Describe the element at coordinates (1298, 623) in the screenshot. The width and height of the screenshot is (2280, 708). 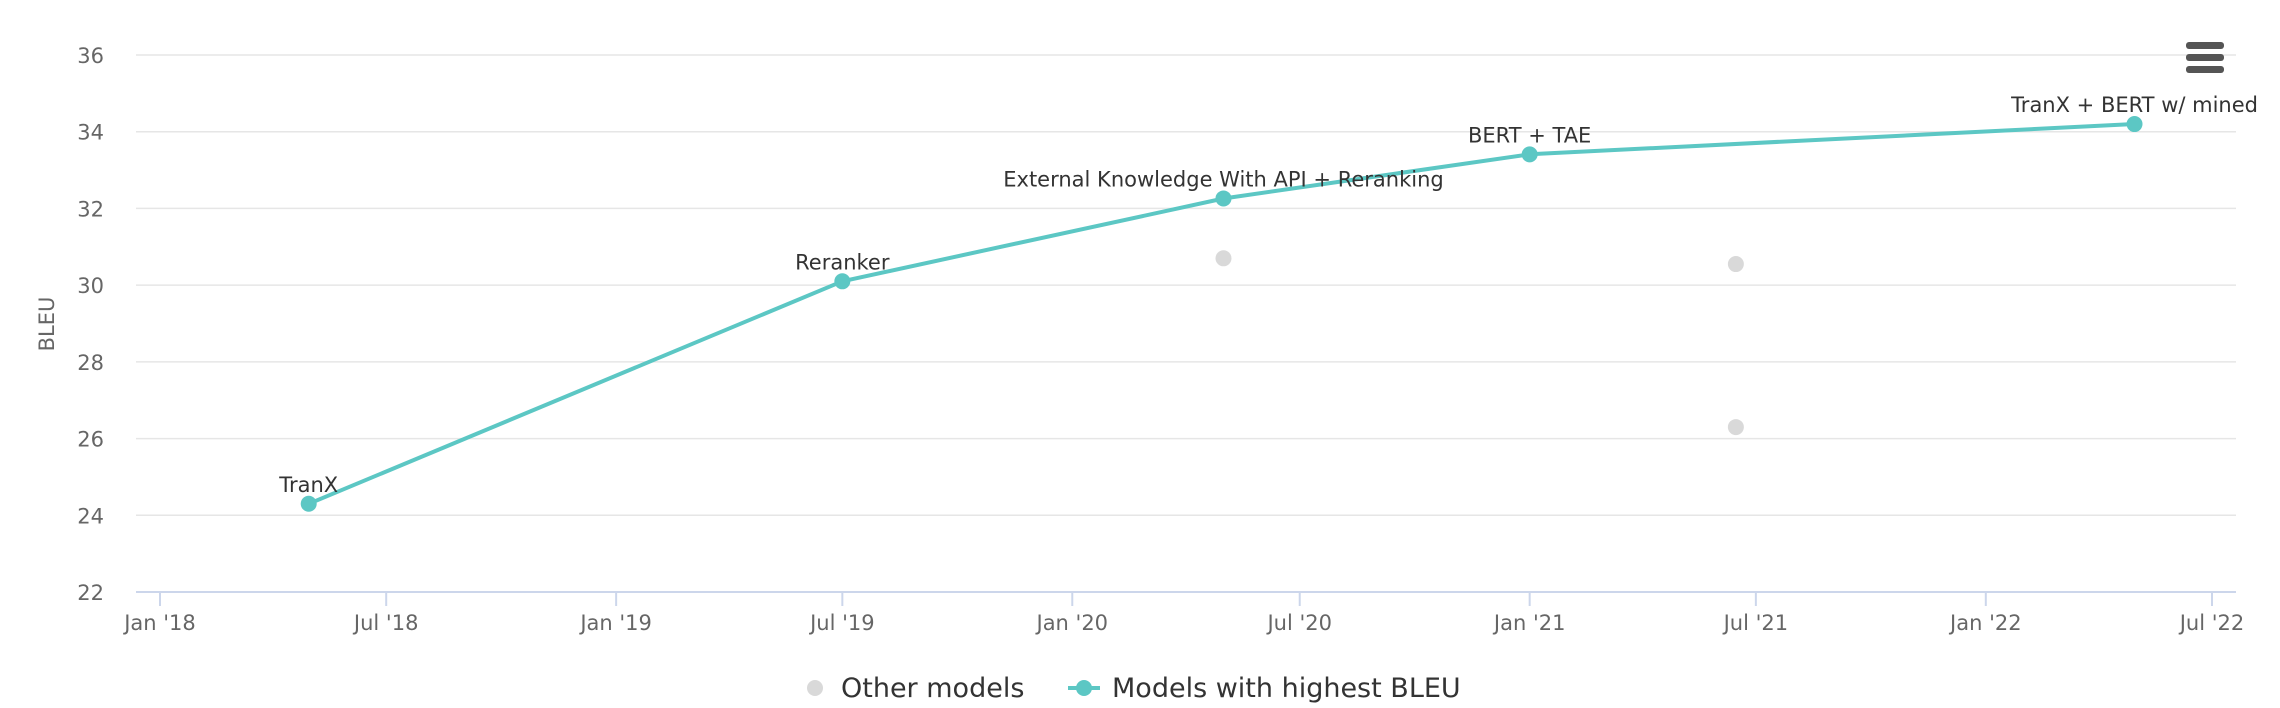
I see `x-tick-label: Jul '20` at that location.